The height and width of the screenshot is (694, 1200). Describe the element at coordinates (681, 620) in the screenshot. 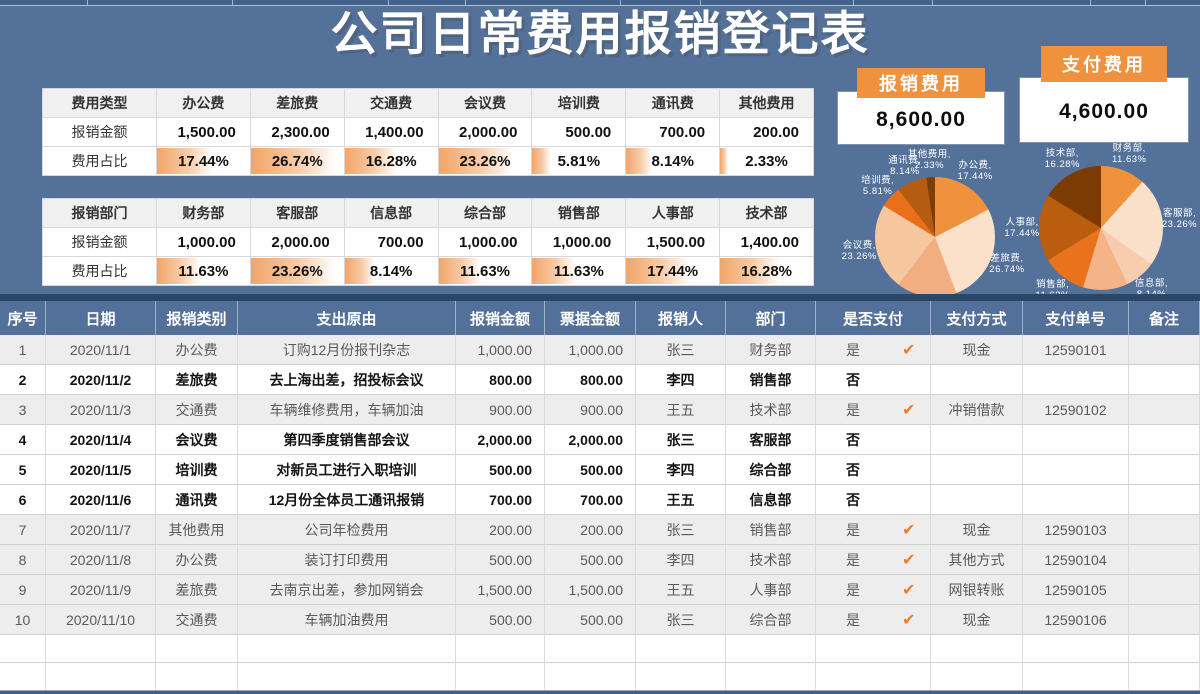

I see `cell-person-row10: 张三` at that location.